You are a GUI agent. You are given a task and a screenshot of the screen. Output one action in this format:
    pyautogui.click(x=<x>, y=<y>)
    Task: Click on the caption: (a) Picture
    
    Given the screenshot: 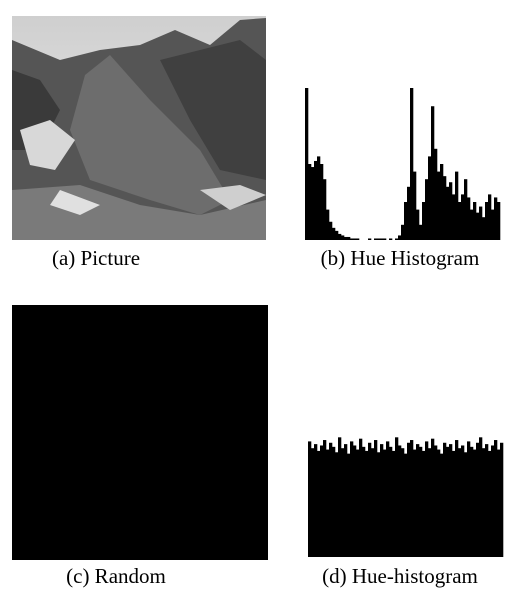 What is the action you would take?
    pyautogui.click(x=96, y=258)
    